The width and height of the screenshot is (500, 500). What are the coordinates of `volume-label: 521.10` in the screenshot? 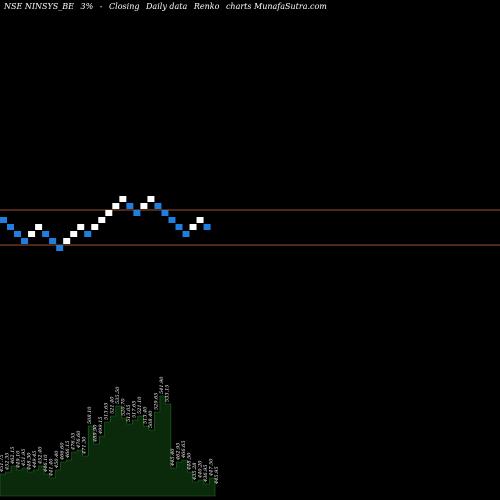 It's located at (140, 405).